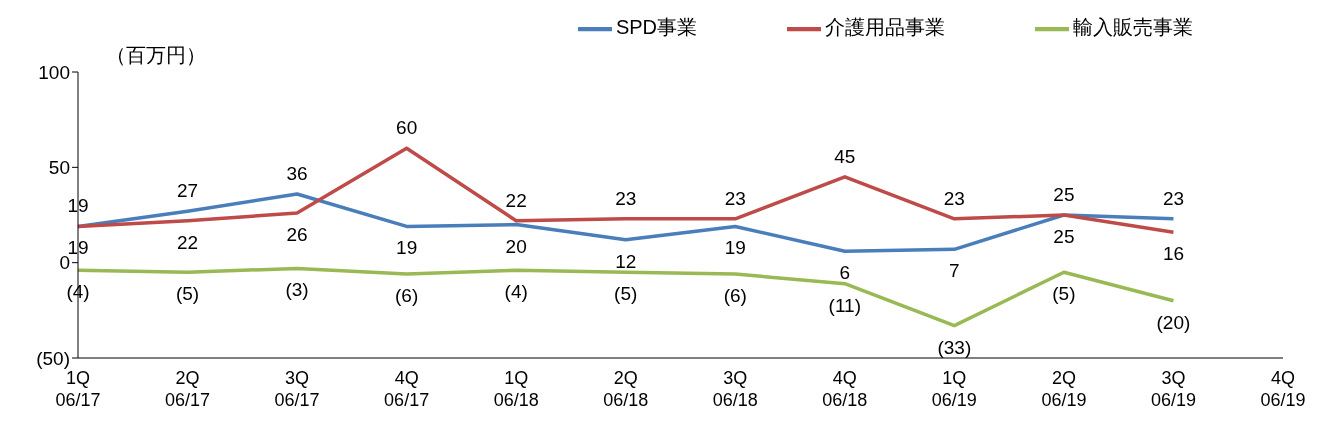  What do you see at coordinates (1173, 254) in the screenshot?
I see `data-label: 16` at bounding box center [1173, 254].